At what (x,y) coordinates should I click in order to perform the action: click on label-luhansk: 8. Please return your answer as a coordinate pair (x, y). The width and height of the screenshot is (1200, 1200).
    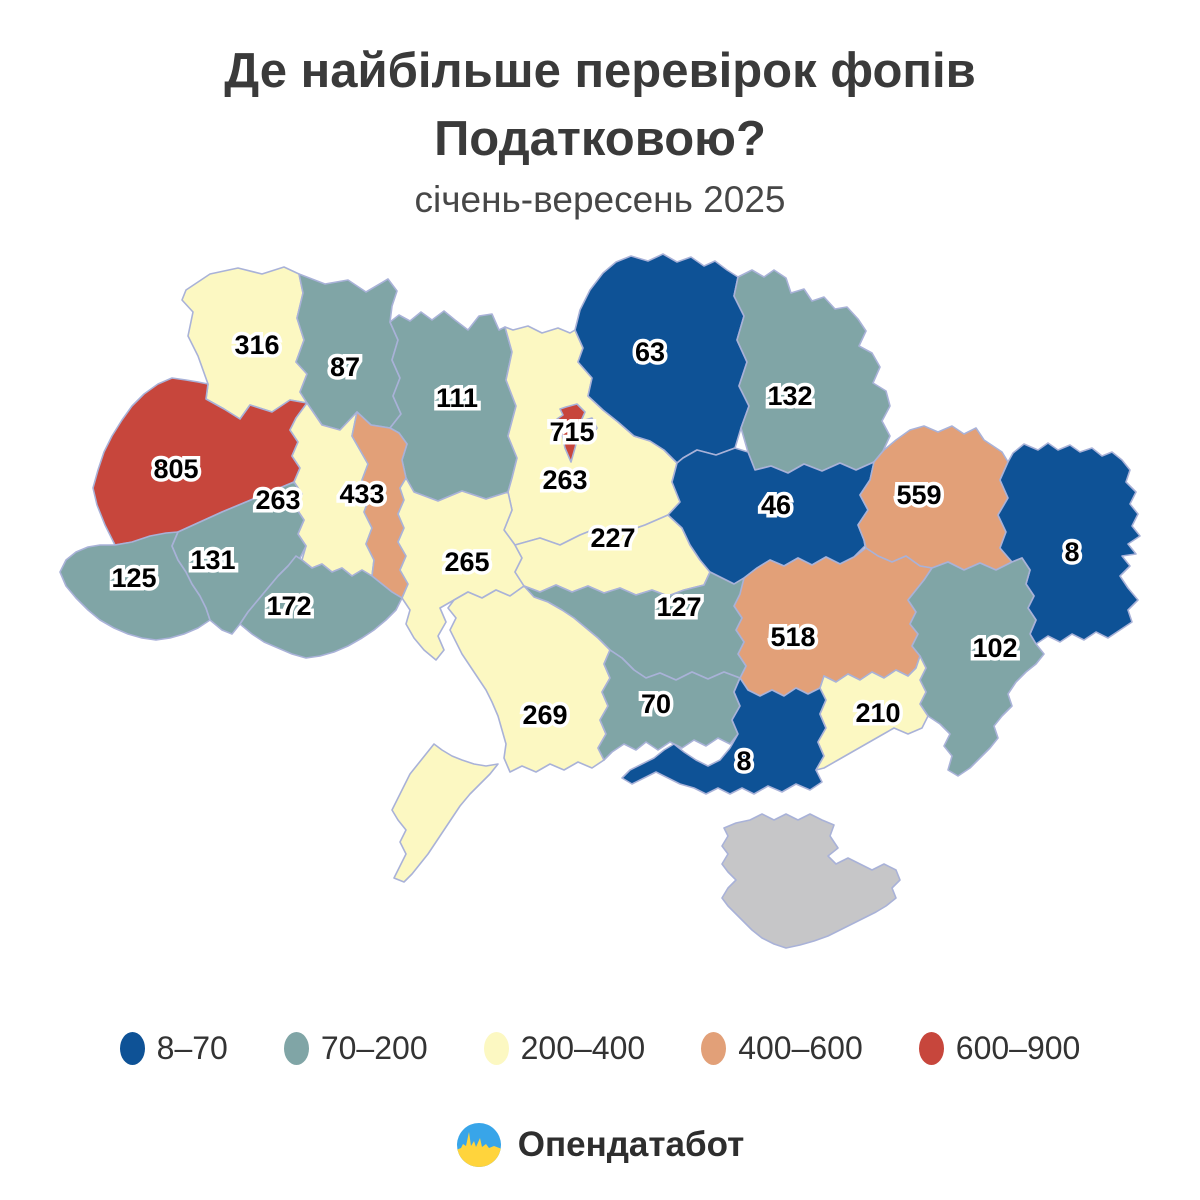
    Looking at the image, I should click on (1071, 552).